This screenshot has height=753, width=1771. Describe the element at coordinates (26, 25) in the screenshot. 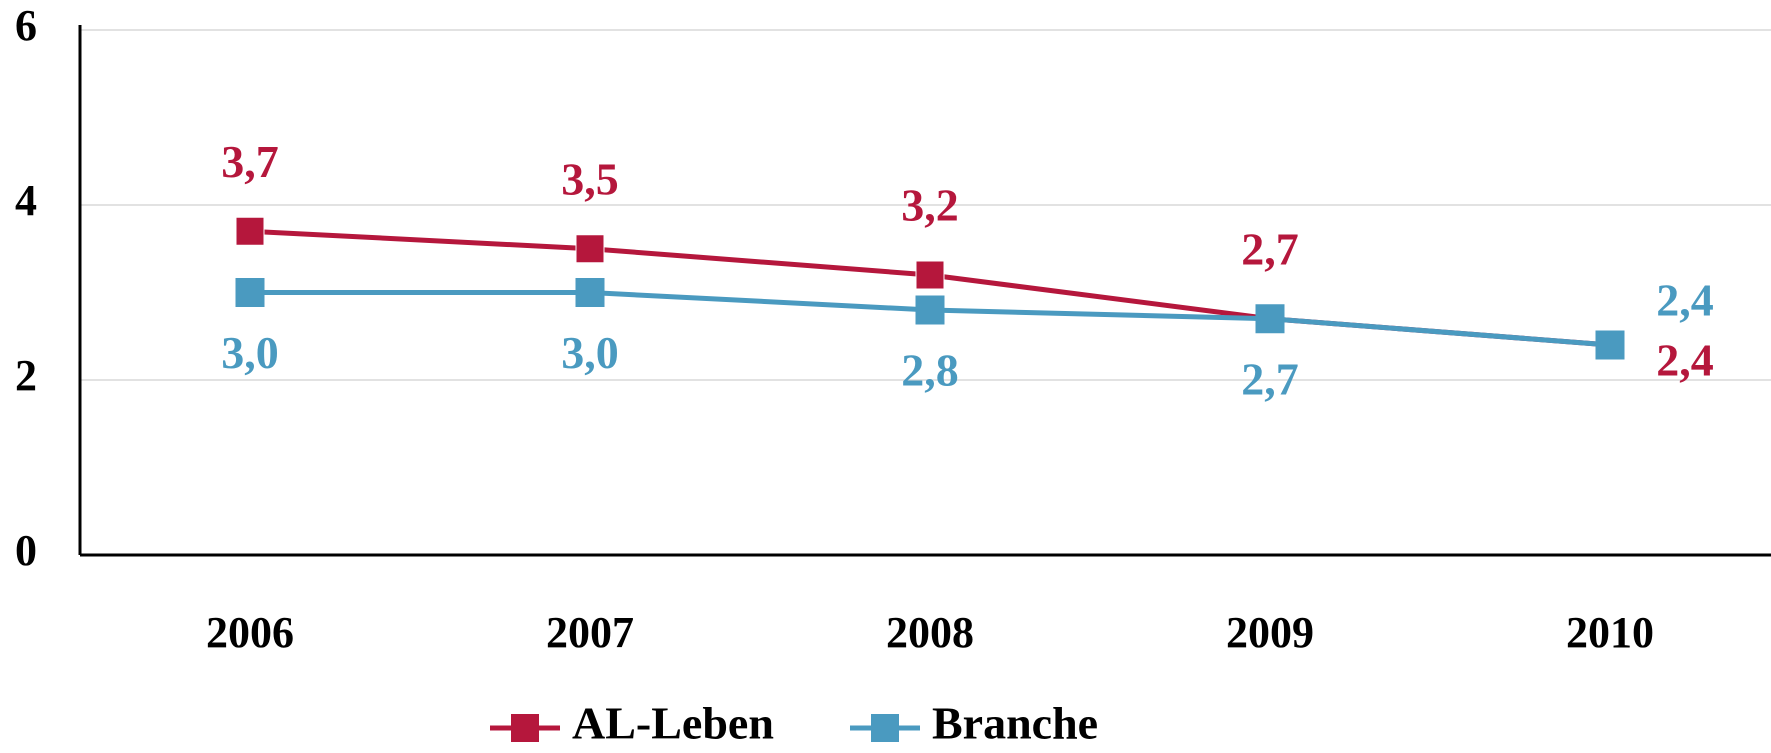

I see `y-tick-label: 6` at that location.